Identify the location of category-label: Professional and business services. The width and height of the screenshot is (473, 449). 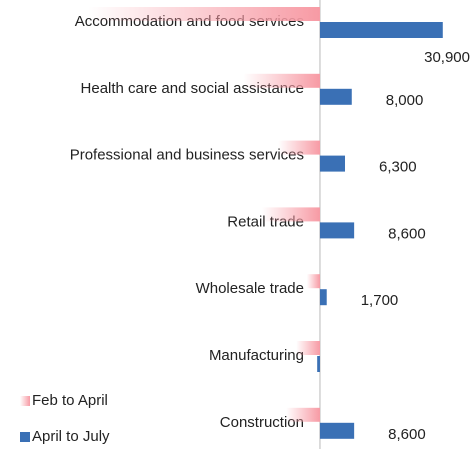
(187, 155).